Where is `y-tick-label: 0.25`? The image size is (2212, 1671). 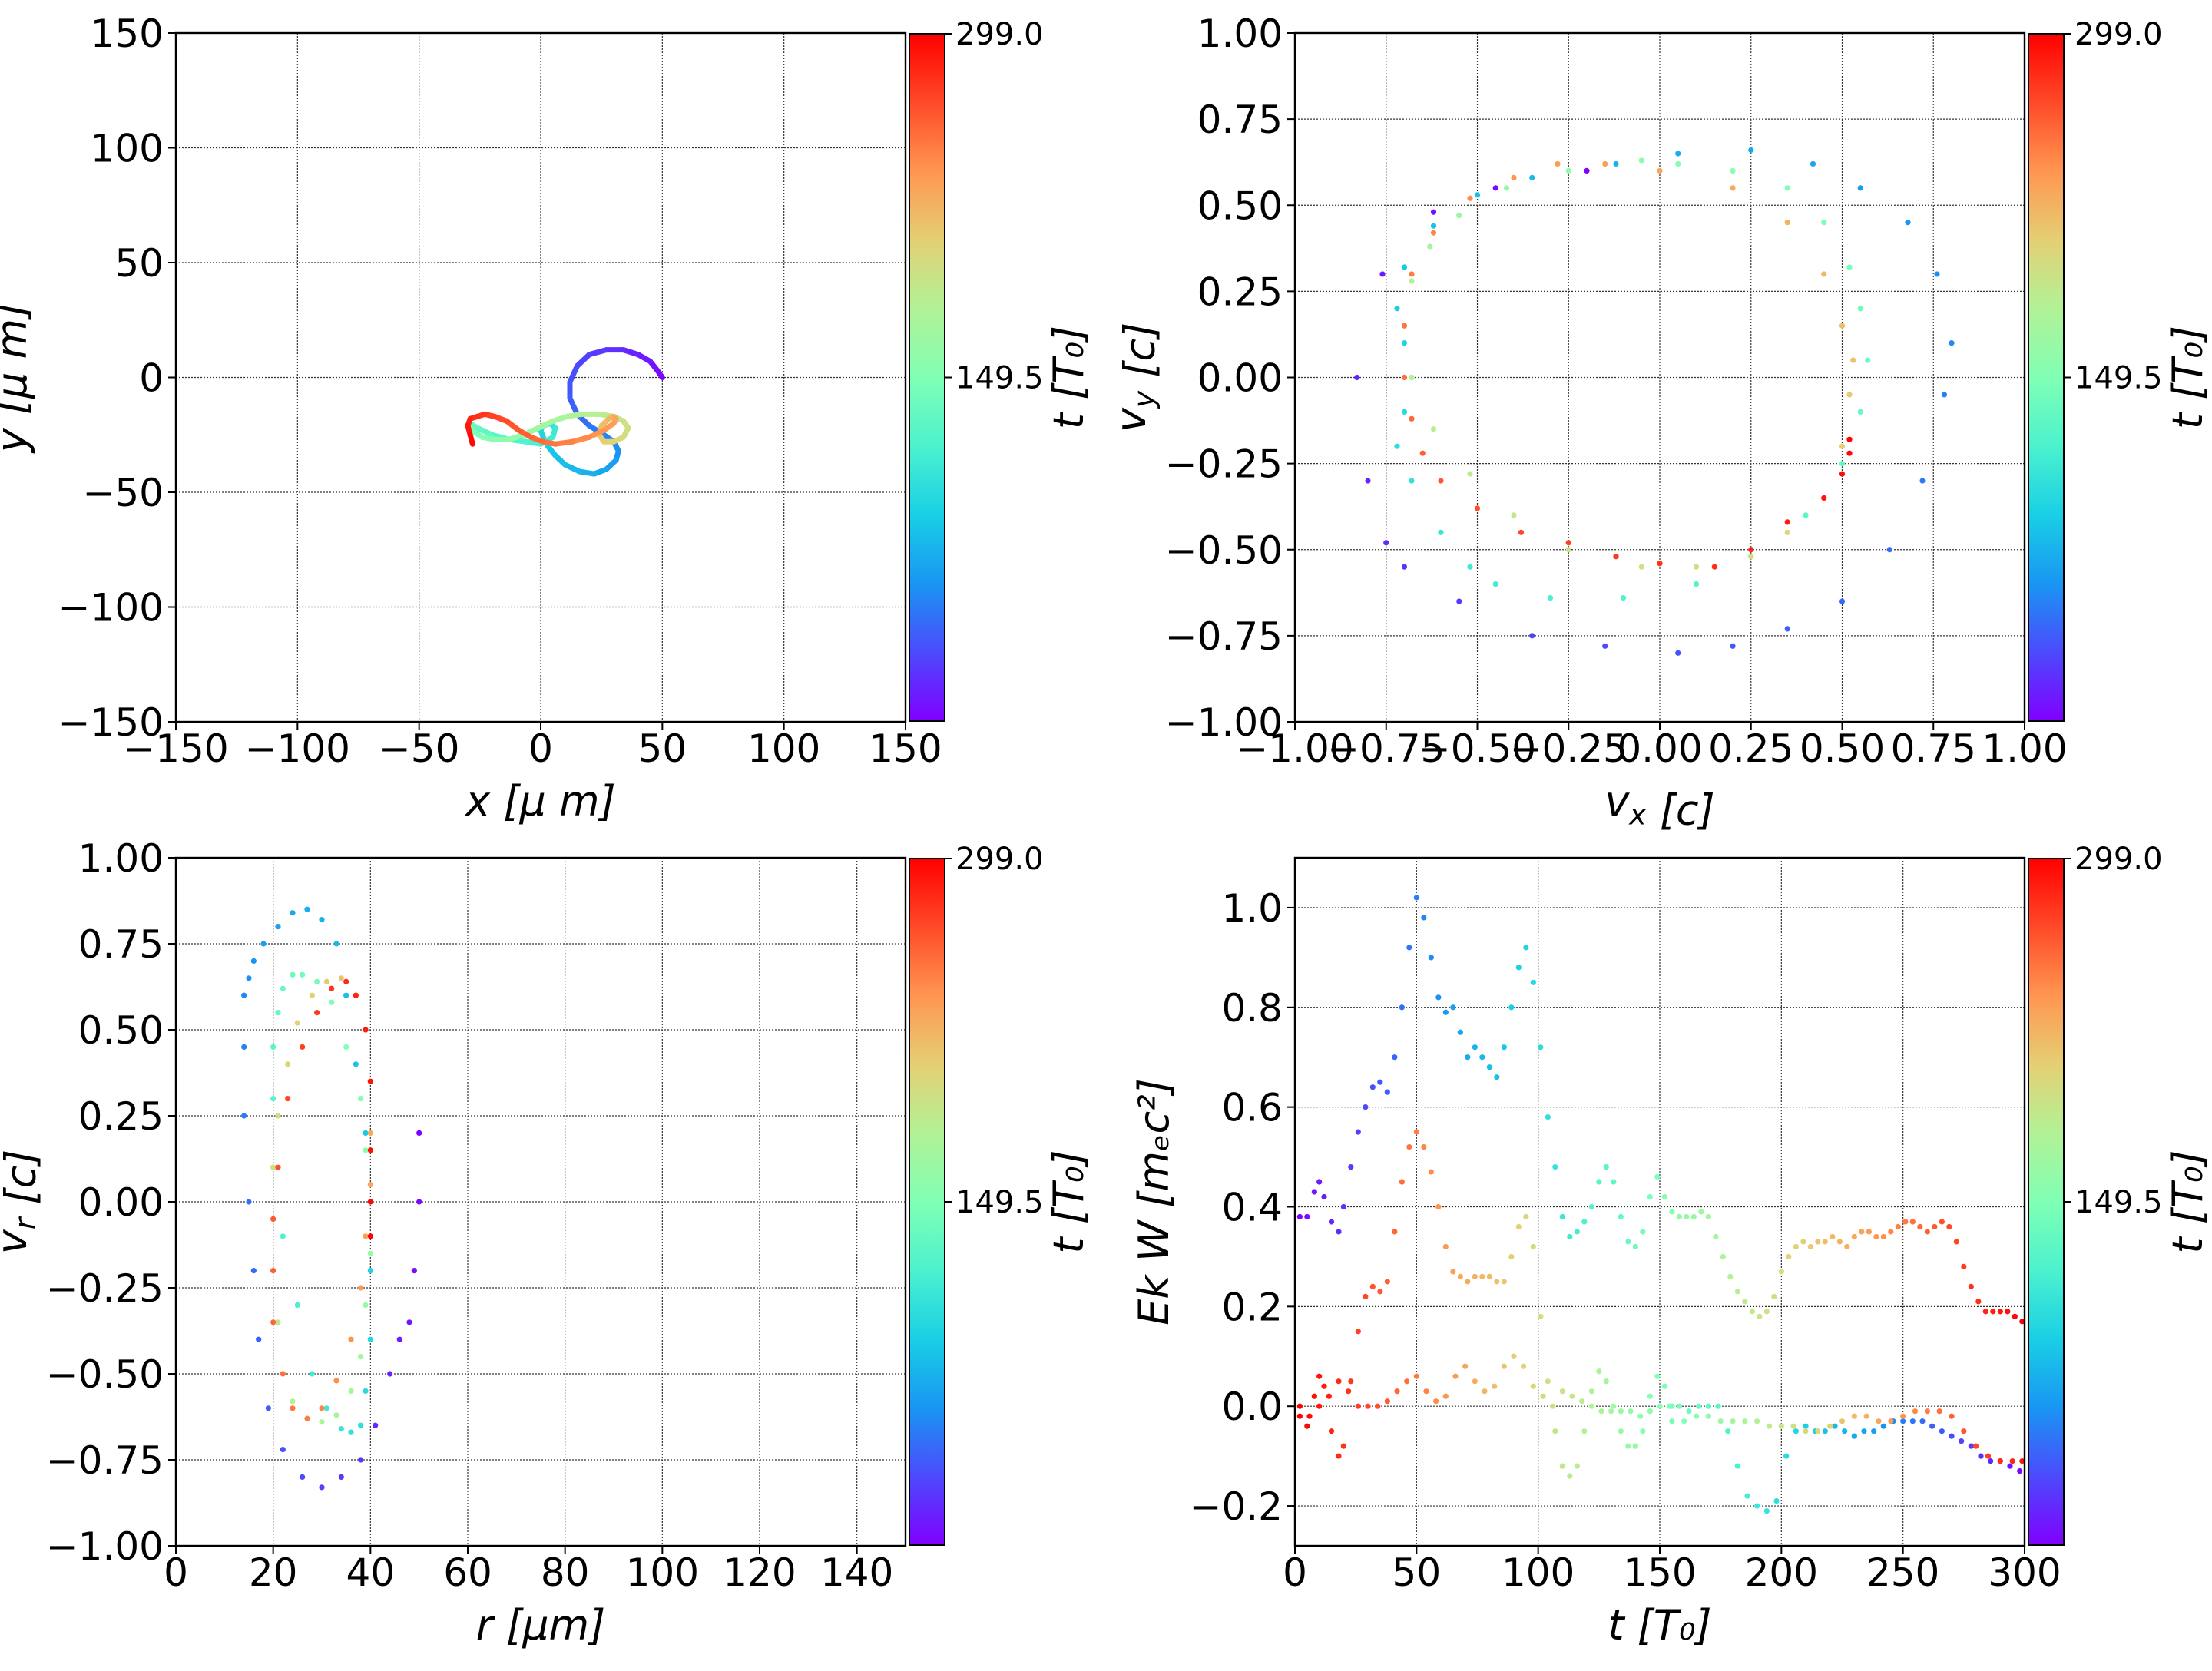 y-tick-label: 0.25 is located at coordinates (1240, 292).